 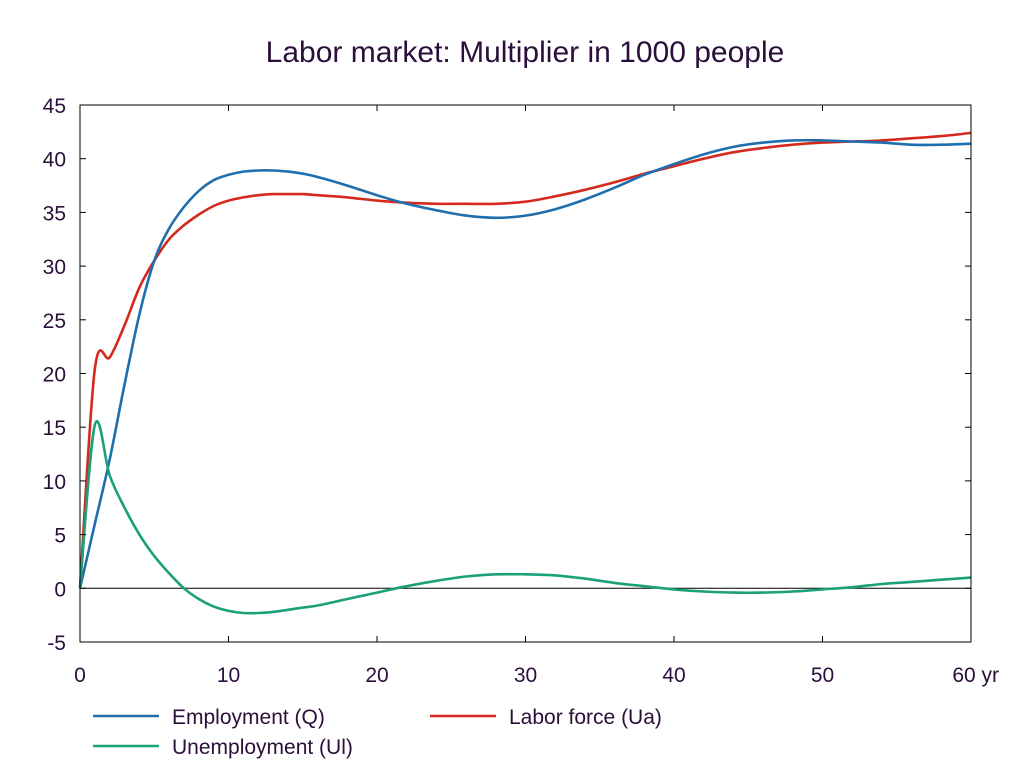 What do you see at coordinates (80, 675) in the screenshot?
I see `x-tick-label: 0` at bounding box center [80, 675].